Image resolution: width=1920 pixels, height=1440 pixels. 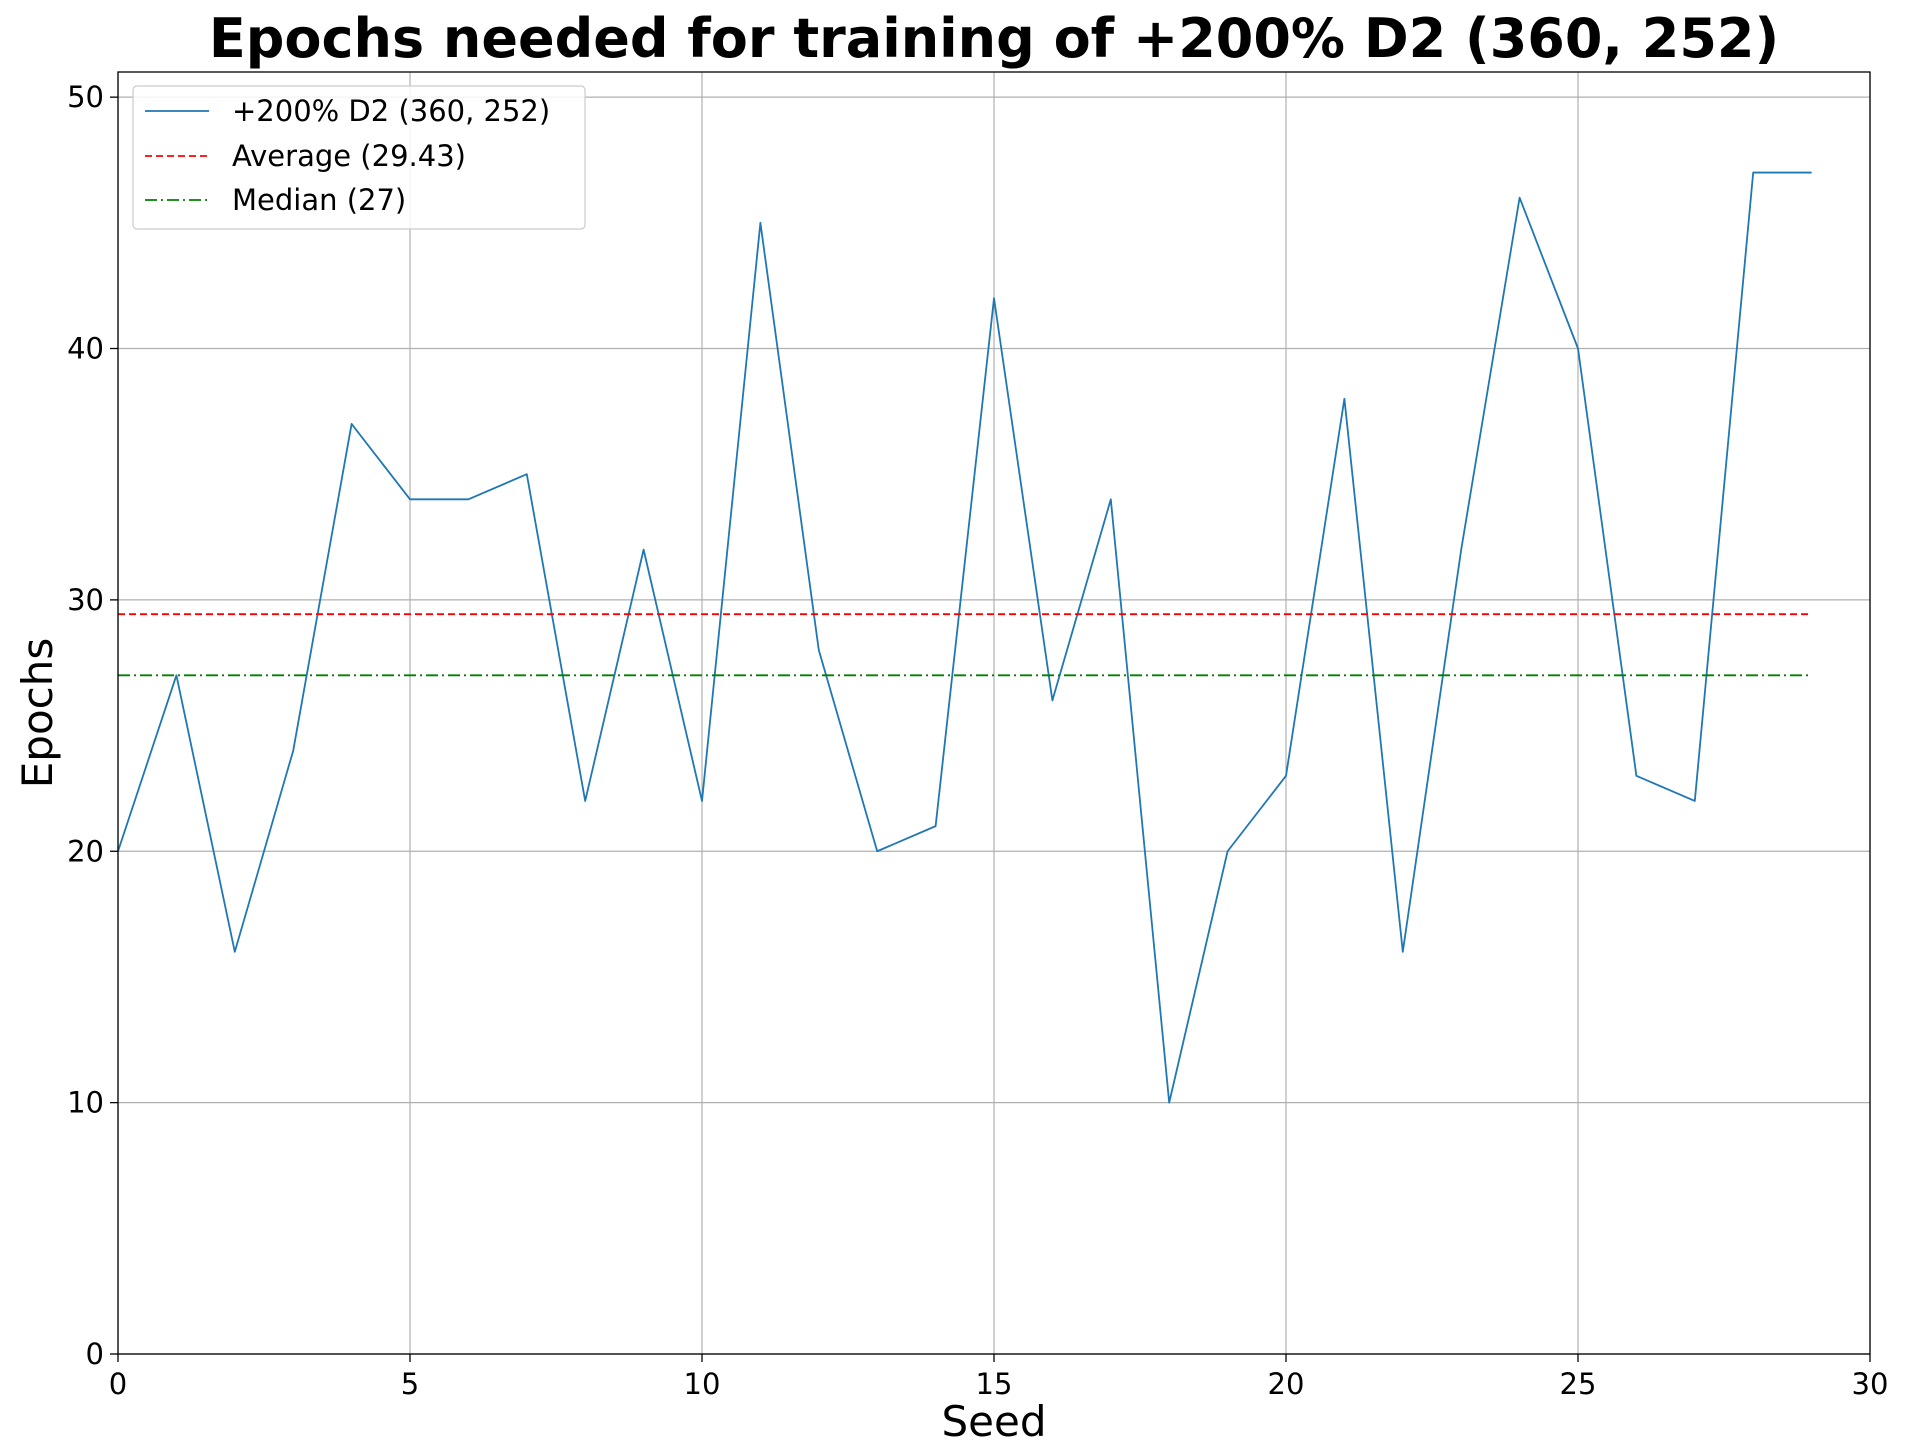 What do you see at coordinates (349, 156) in the screenshot?
I see `legend-label-average: Average (29.43)` at bounding box center [349, 156].